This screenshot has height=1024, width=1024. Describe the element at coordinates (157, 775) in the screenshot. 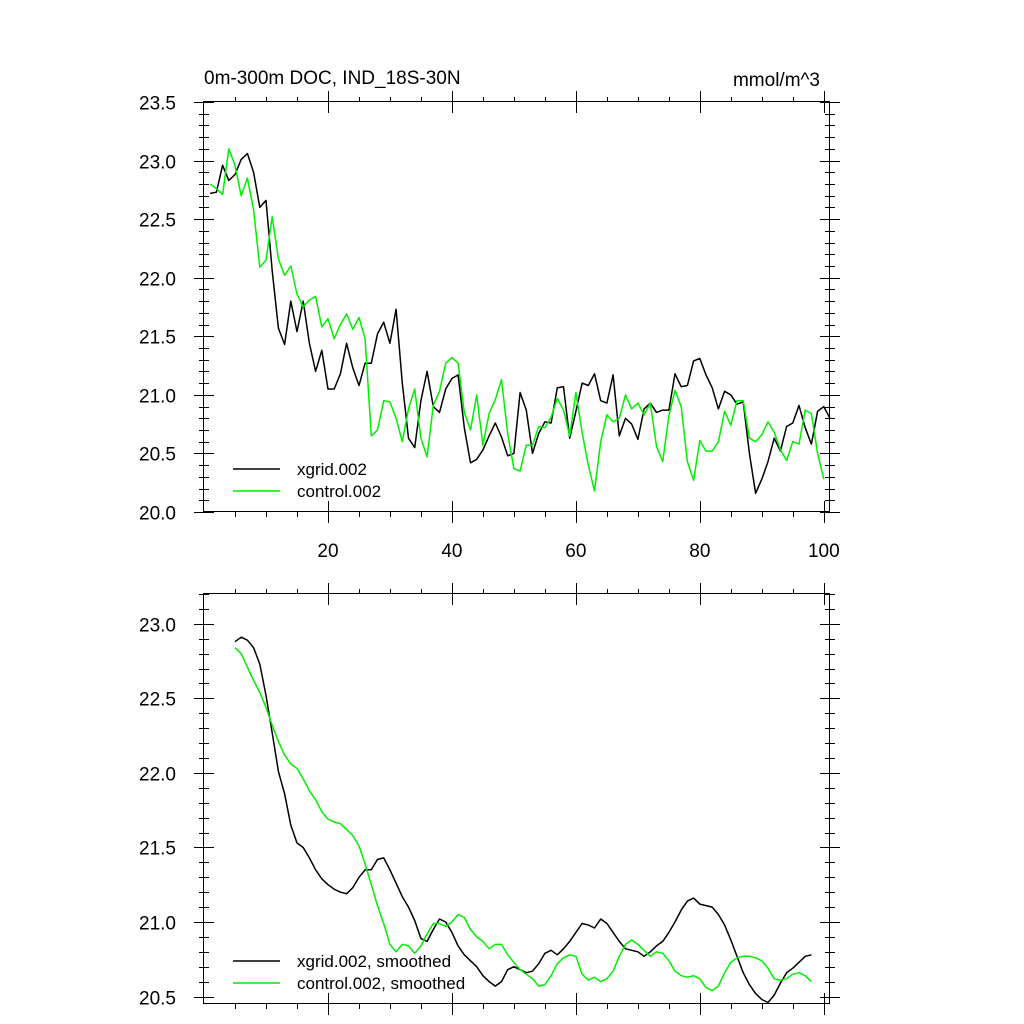

I see `bottom-y-tick-label: 22.0` at that location.